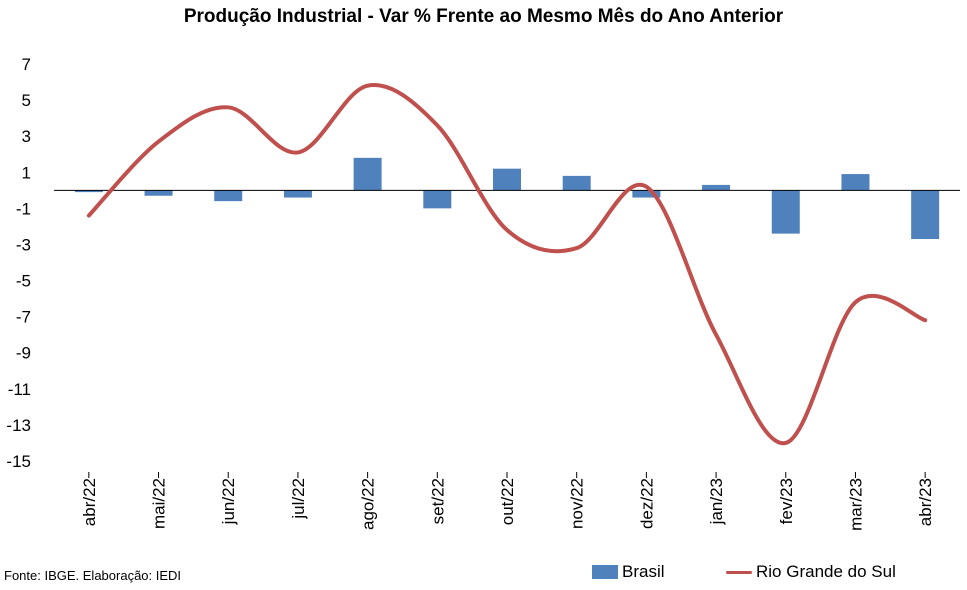 The width and height of the screenshot is (967, 590). Describe the element at coordinates (19, 389) in the screenshot. I see `y-tick-label: -11` at that location.